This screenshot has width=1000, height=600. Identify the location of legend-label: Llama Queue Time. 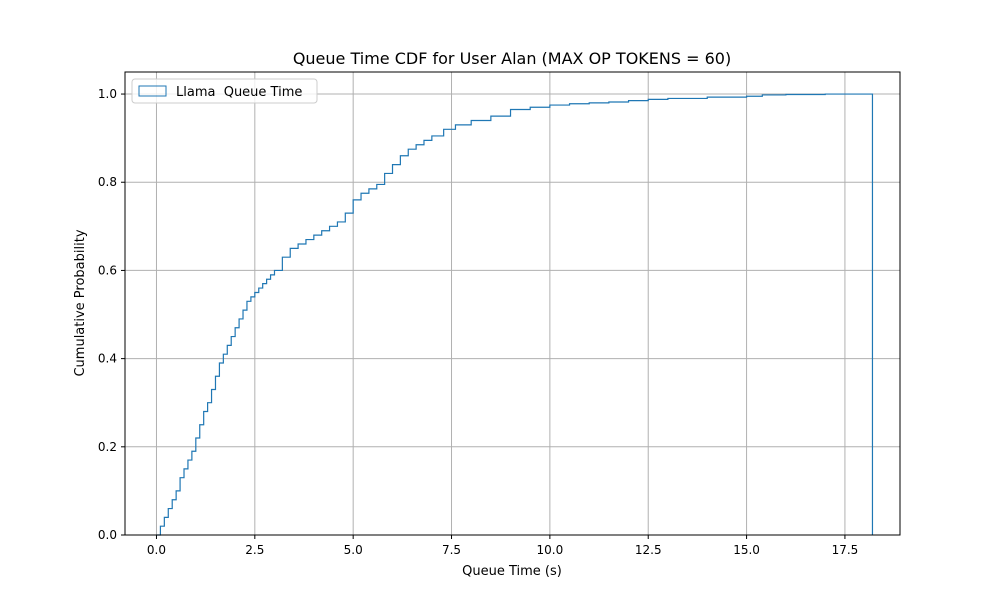
(239, 92).